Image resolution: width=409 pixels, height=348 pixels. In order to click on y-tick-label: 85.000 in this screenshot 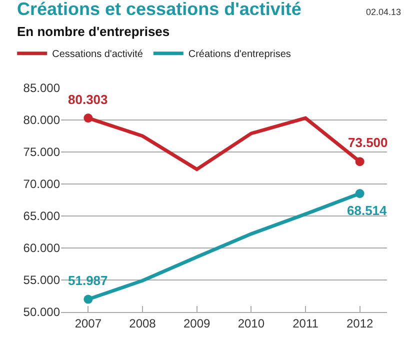, I will do `click(41, 88)`.